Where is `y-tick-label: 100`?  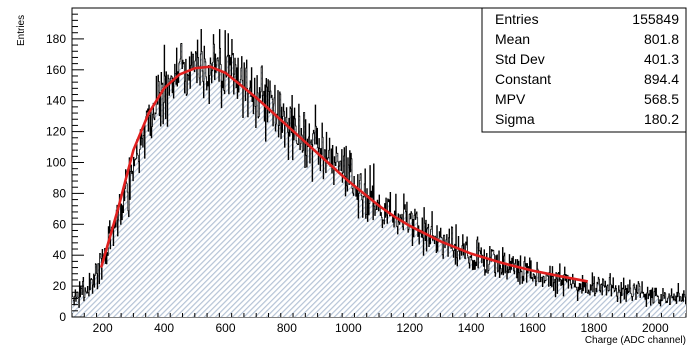 y-tick-label: 100 is located at coordinates (56, 163).